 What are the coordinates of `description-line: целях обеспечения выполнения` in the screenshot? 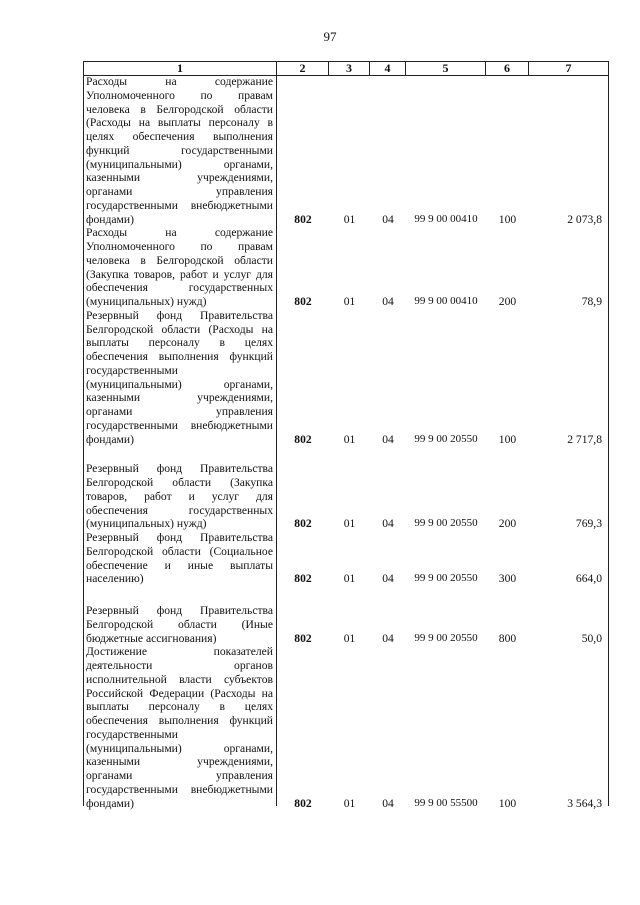 It's located at (179, 136).